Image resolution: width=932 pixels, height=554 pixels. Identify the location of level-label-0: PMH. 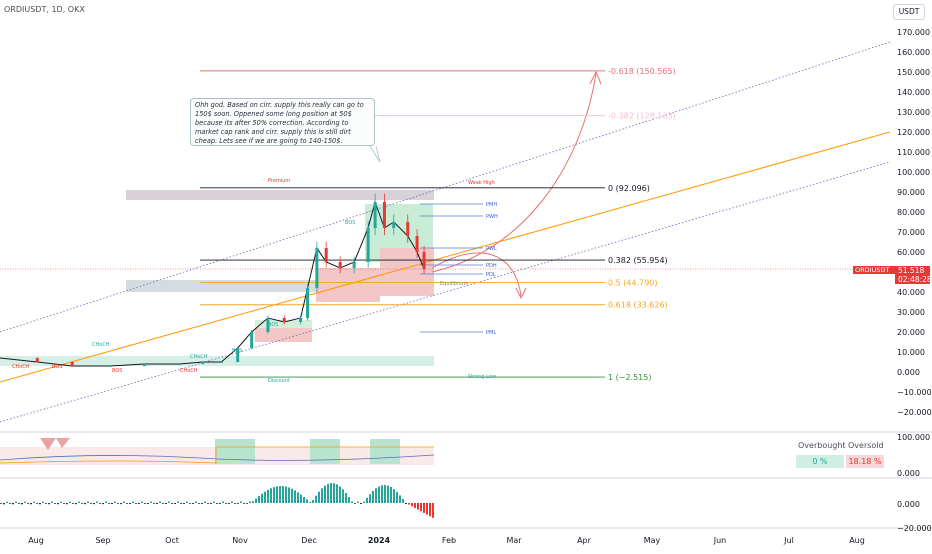
(491, 205).